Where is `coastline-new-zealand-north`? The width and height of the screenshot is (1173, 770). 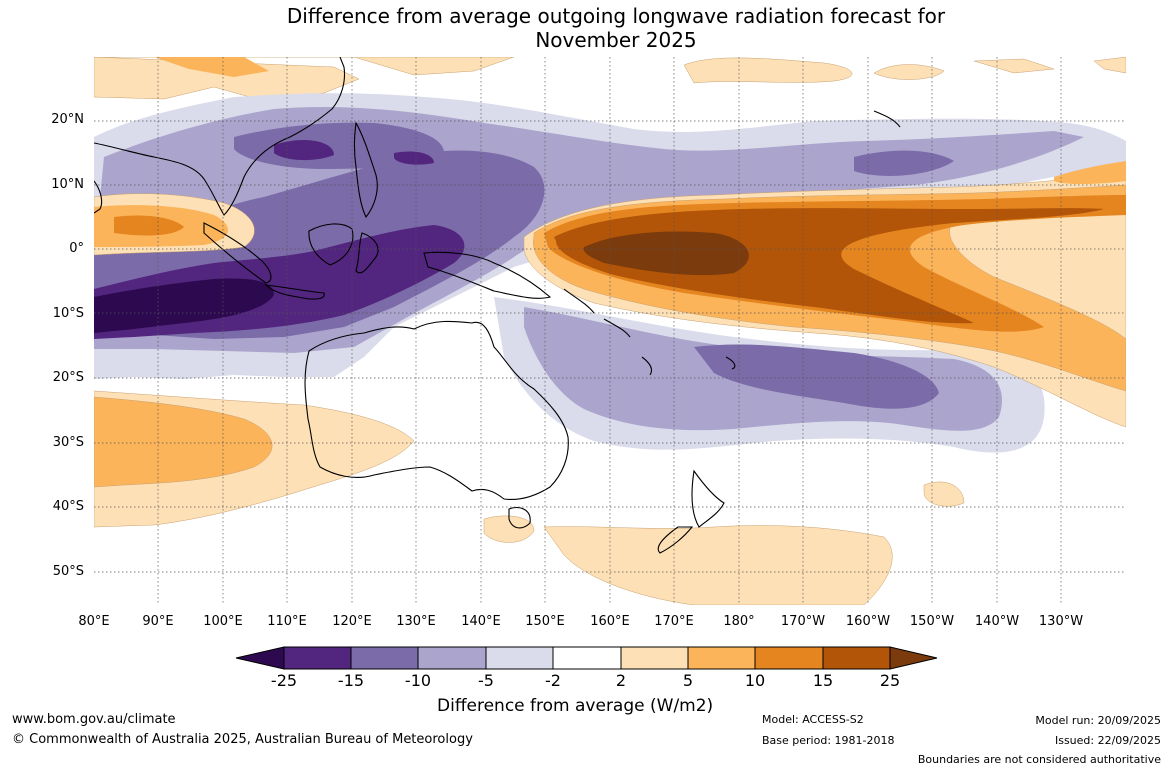 coastline-new-zealand-north is located at coordinates (708, 498).